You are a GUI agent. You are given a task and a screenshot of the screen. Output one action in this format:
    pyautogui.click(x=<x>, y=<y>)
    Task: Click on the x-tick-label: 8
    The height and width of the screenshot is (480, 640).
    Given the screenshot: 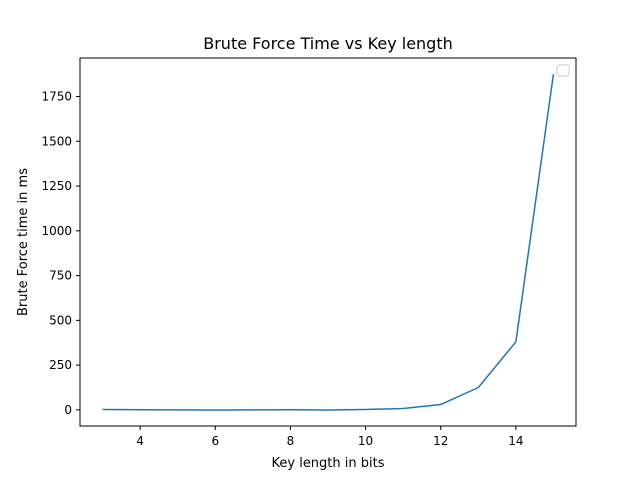 What is the action you would take?
    pyautogui.click(x=291, y=441)
    